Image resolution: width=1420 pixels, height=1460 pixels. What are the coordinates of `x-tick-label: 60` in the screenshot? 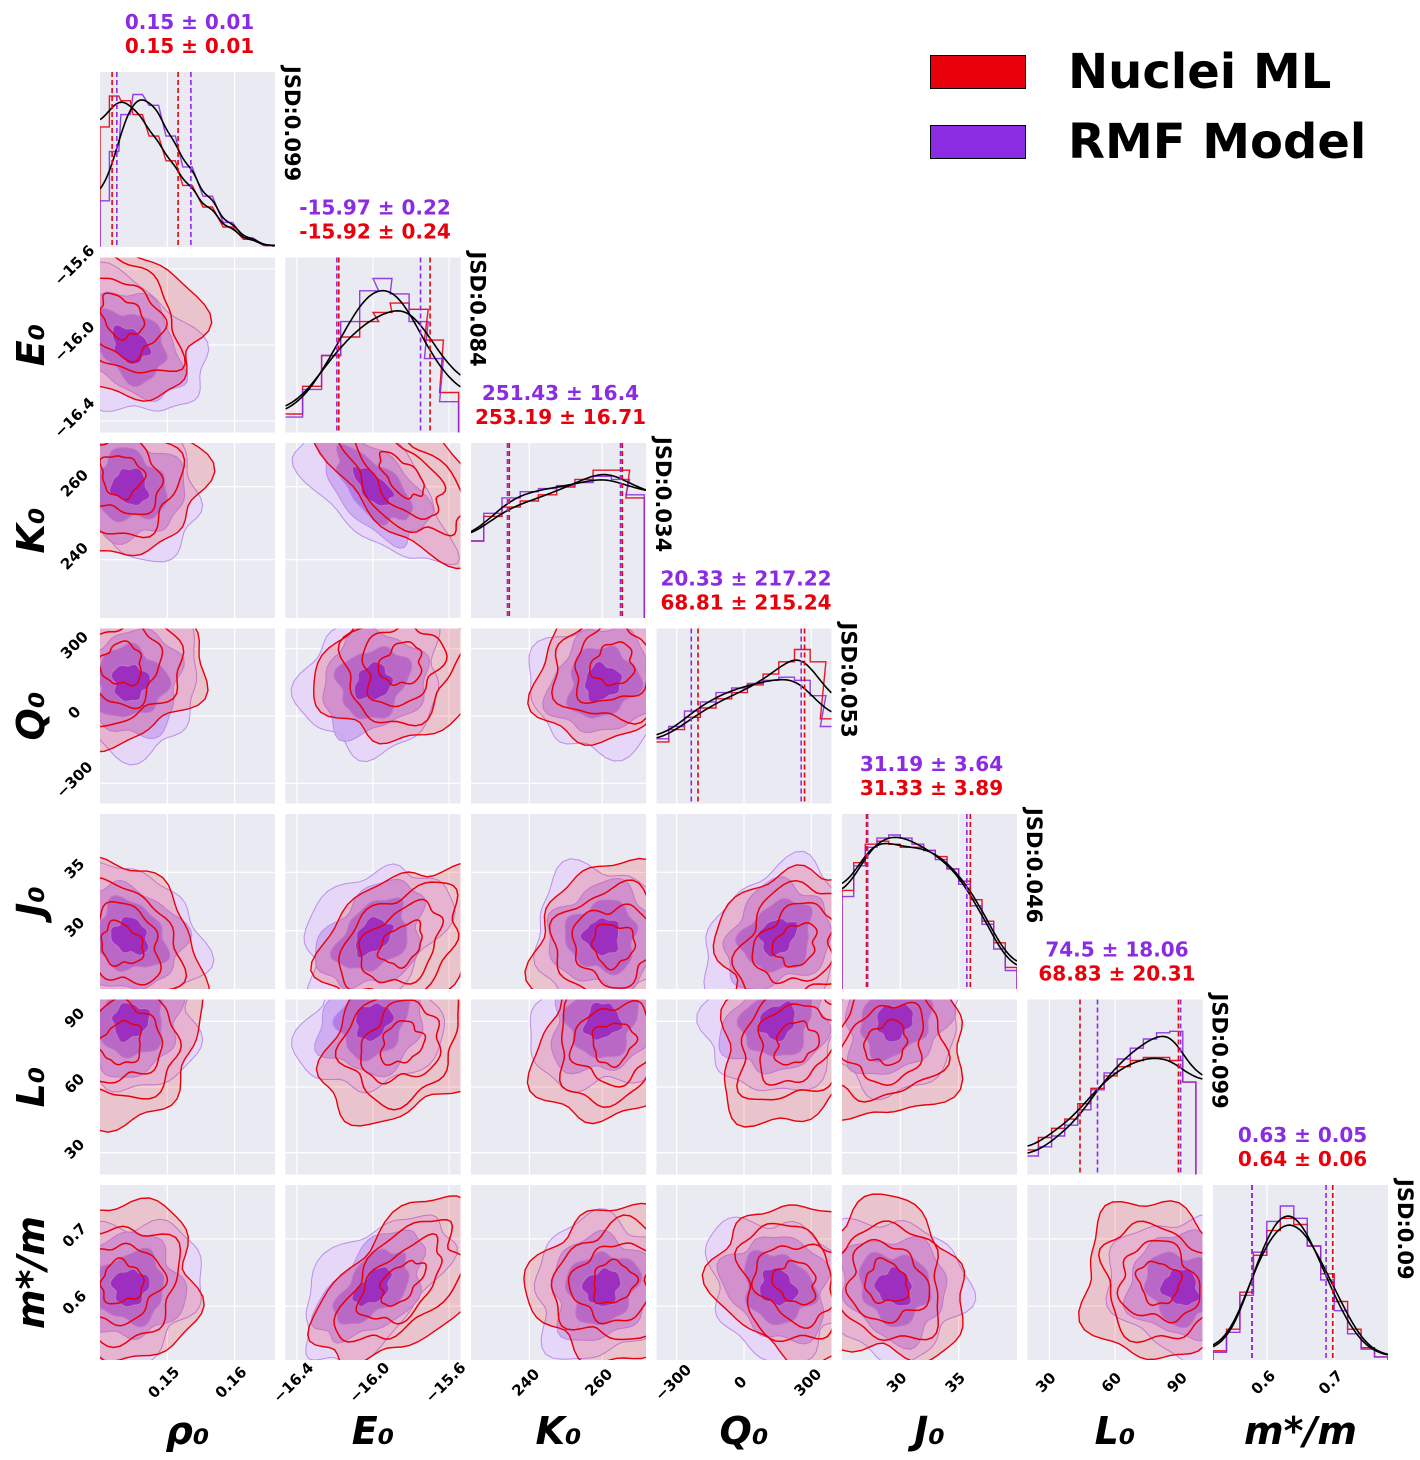 It's located at (1111, 1382).